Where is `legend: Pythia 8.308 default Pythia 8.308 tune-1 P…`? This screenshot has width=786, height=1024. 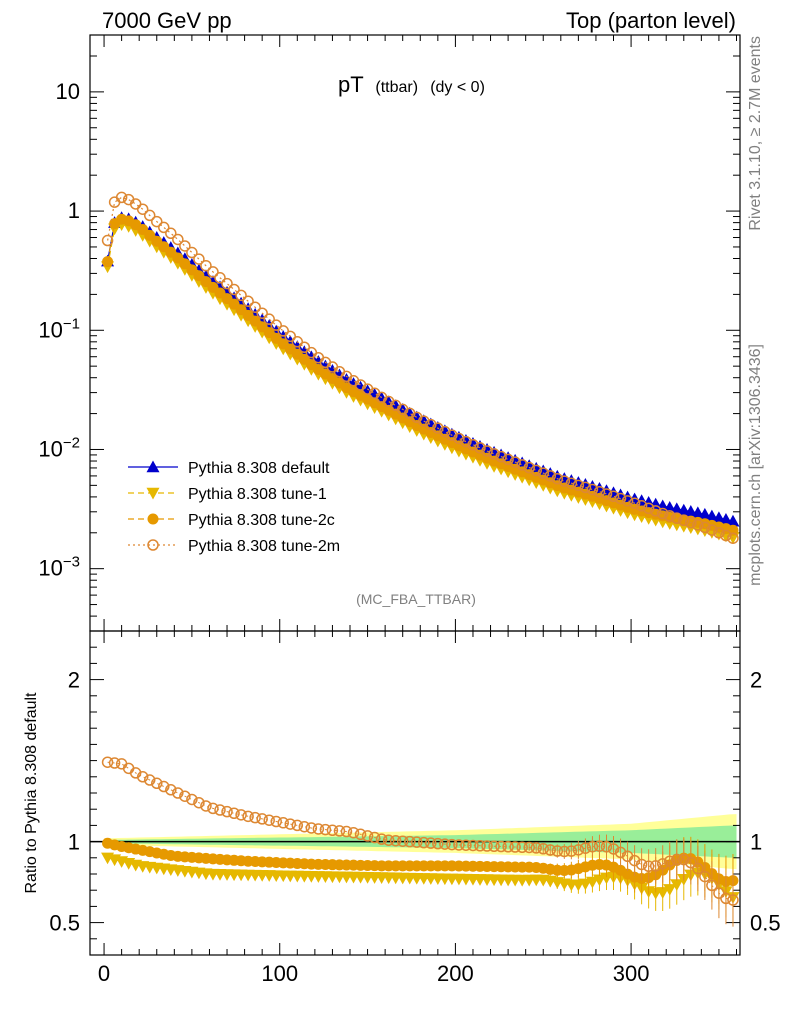
legend: Pythia 8.308 default Pythia 8.308 tune-1 P… is located at coordinates (234, 507).